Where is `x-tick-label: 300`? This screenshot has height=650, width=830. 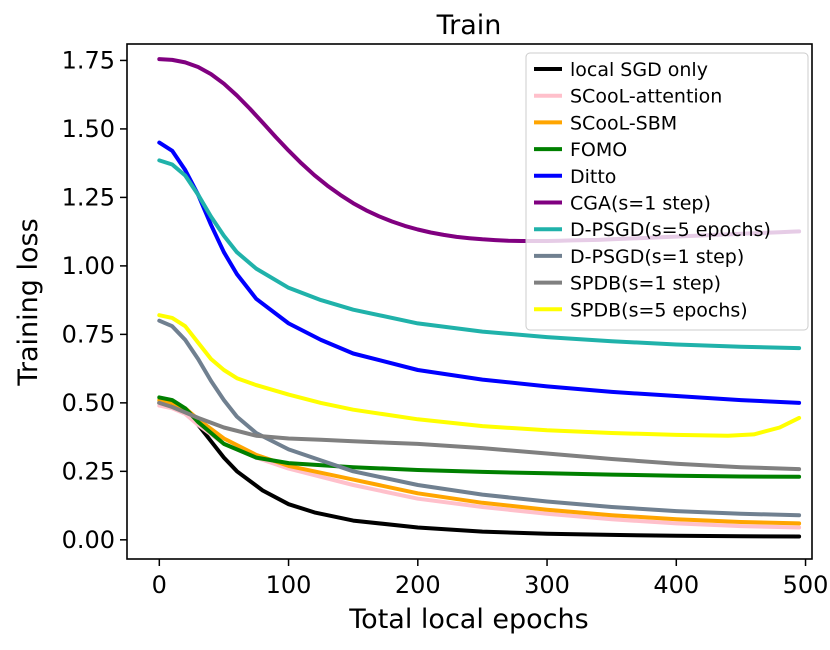 x-tick-label: 300 is located at coordinates (547, 585).